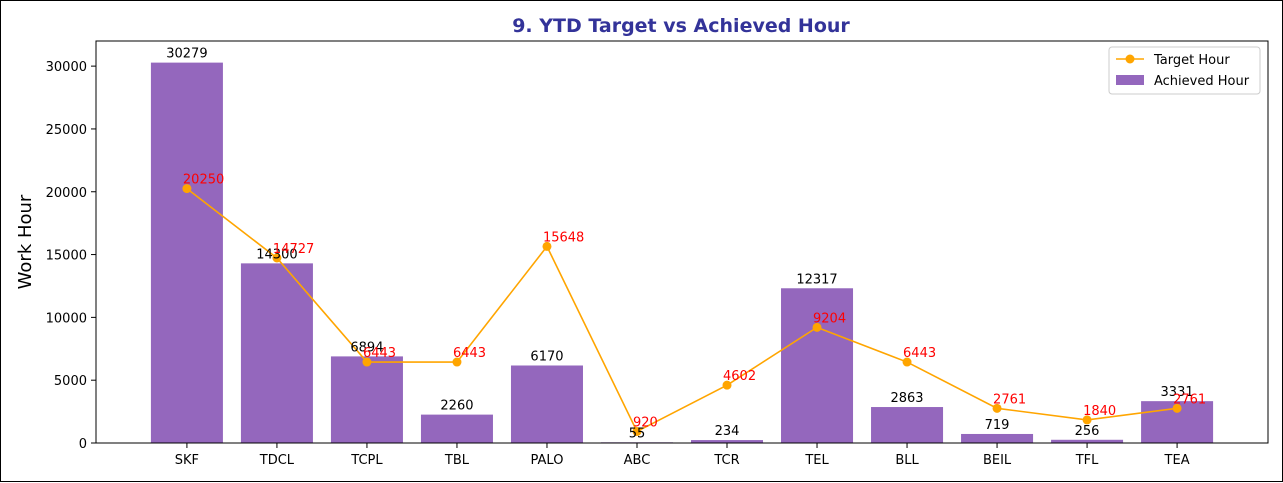  What do you see at coordinates (66, 256) in the screenshot?
I see `y-tick-label: 15000` at bounding box center [66, 256].